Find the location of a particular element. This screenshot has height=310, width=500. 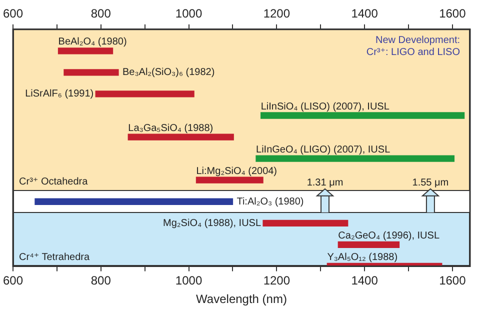

y-tick-label: Mg₂SiO₄ (1988), IUSL is located at coordinates (212, 223).